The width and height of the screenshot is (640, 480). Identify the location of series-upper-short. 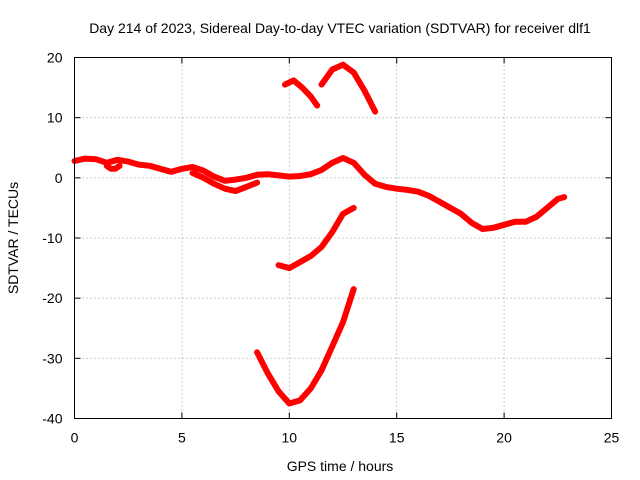
(301, 93).